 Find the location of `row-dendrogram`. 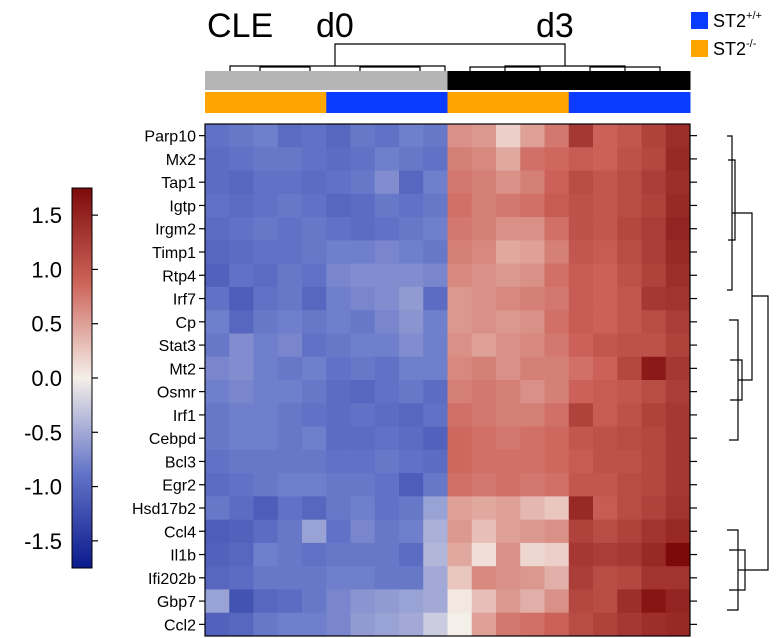

row-dendrogram is located at coordinates (748, 373).